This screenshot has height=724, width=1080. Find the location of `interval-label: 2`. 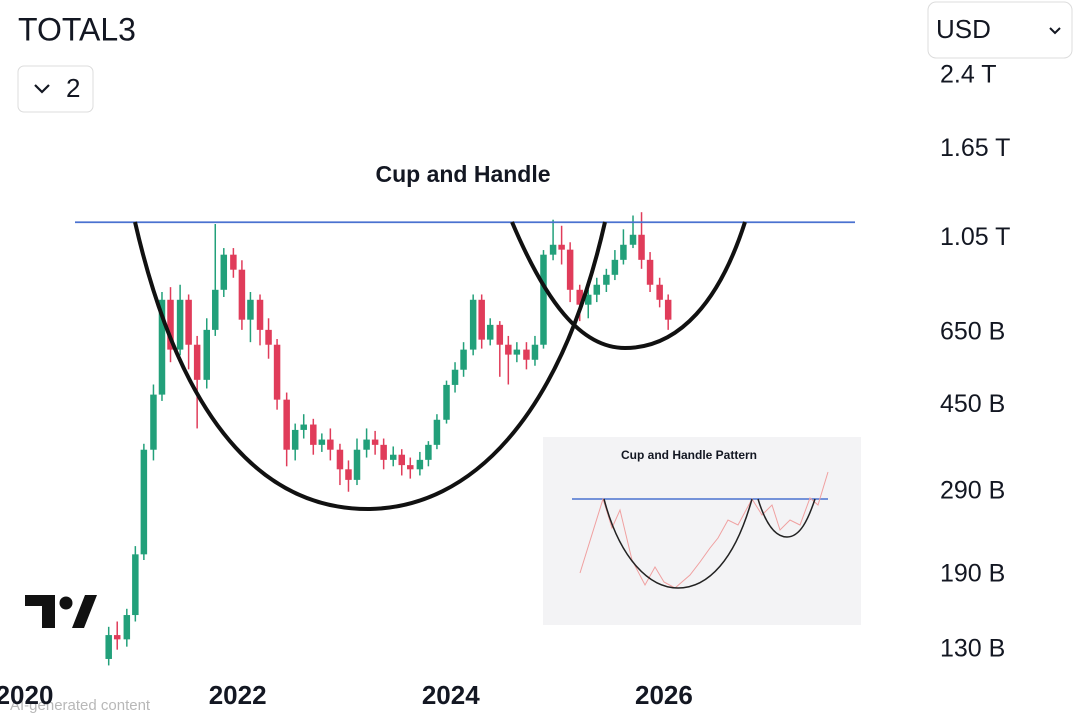

interval-label: 2 is located at coordinates (73, 88).